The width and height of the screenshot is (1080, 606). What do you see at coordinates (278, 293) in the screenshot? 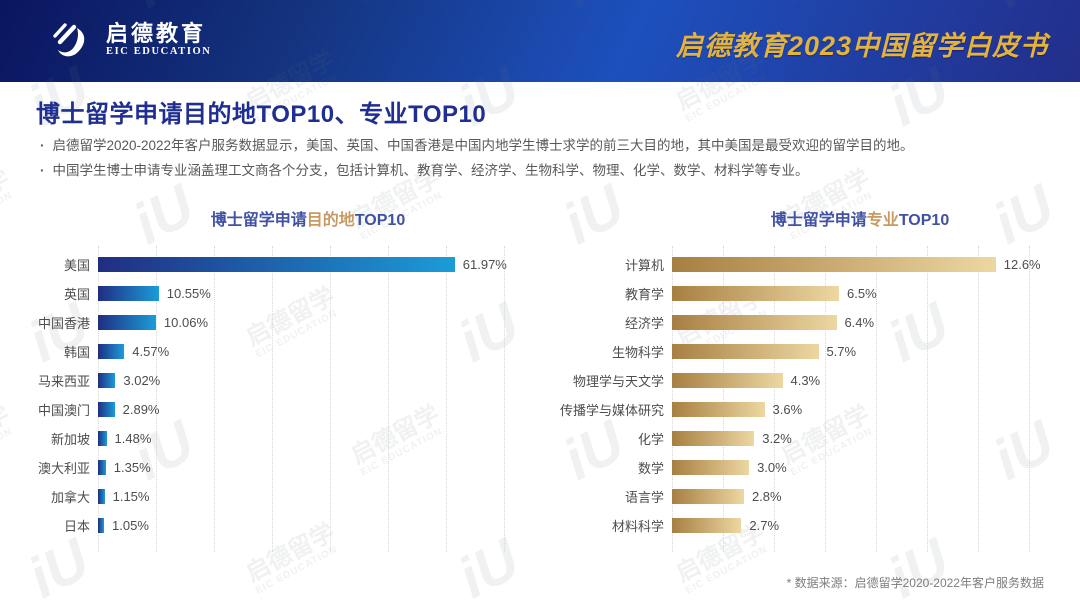
I see `bar-row: 英国 10.55%` at bounding box center [278, 293].